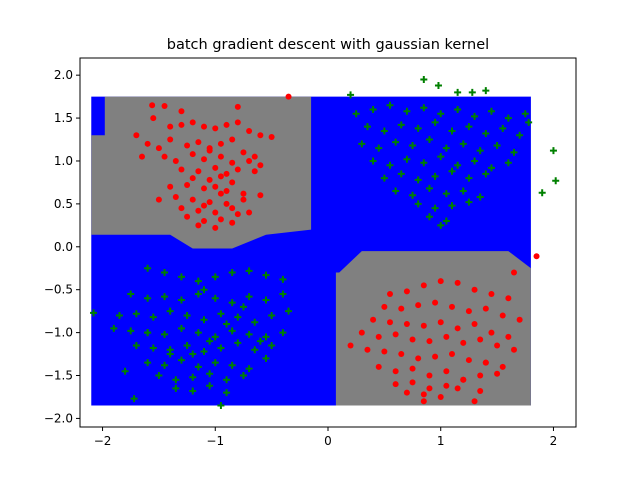 This screenshot has width=640, height=480. What do you see at coordinates (328, 441) in the screenshot?
I see `x-tick-label: 0` at bounding box center [328, 441].